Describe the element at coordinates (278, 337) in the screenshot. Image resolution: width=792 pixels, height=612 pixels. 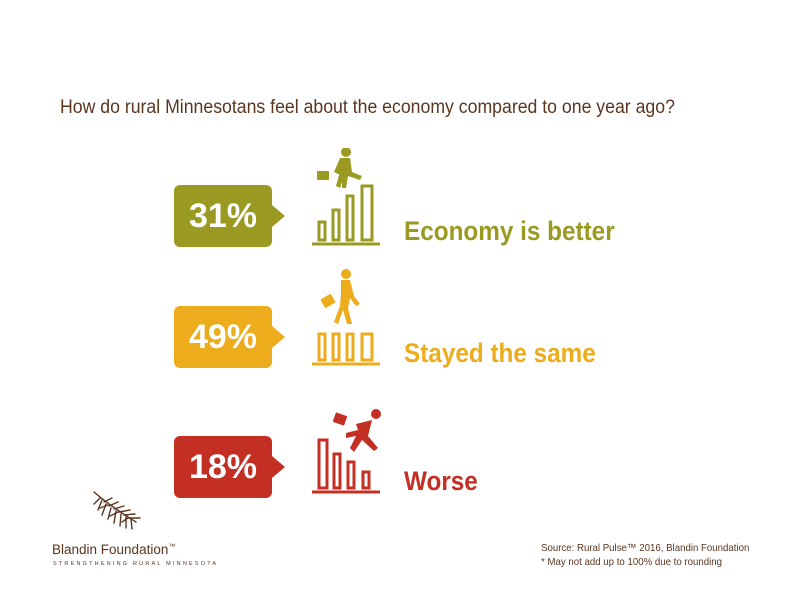
I see `badge-tail-same` at that location.